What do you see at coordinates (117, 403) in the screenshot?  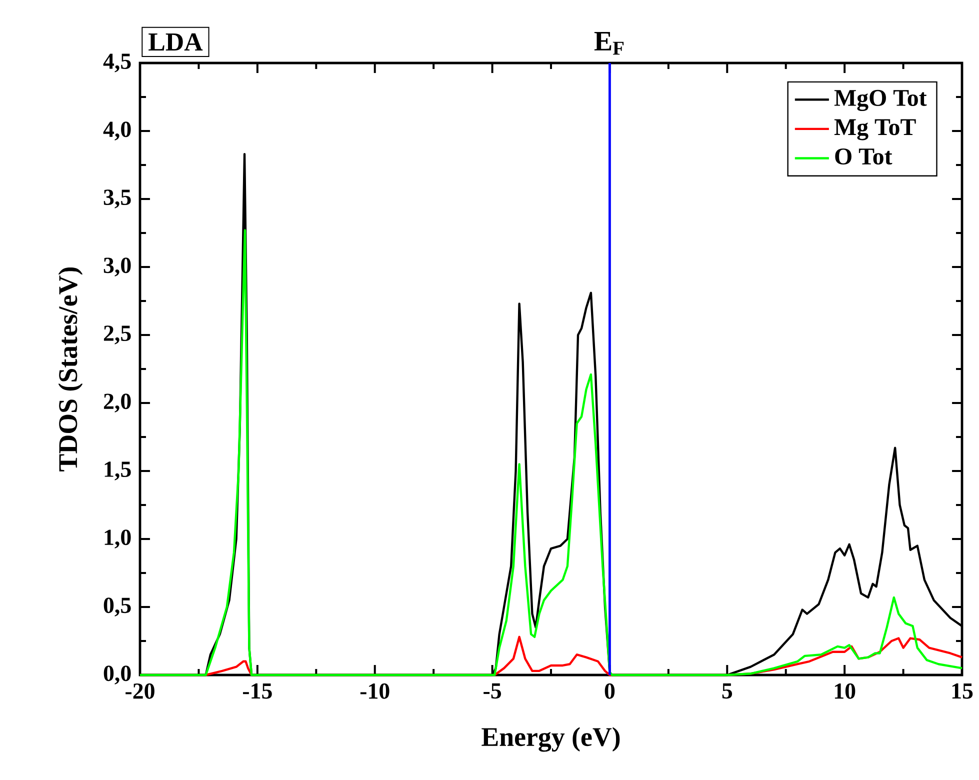 I see `y-tick-label: 2,0` at bounding box center [117, 403].